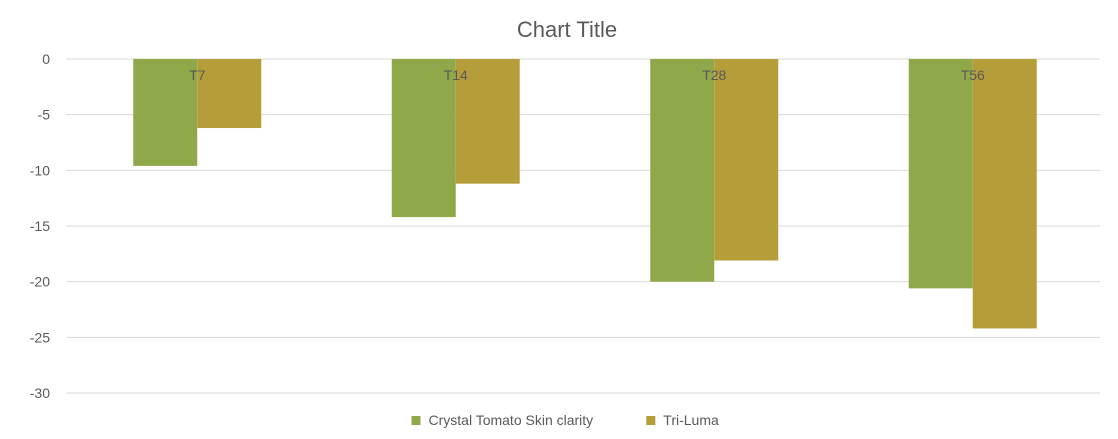 The image size is (1118, 439). Describe the element at coordinates (423, 138) in the screenshot. I see `bar-series-1-t14` at that location.